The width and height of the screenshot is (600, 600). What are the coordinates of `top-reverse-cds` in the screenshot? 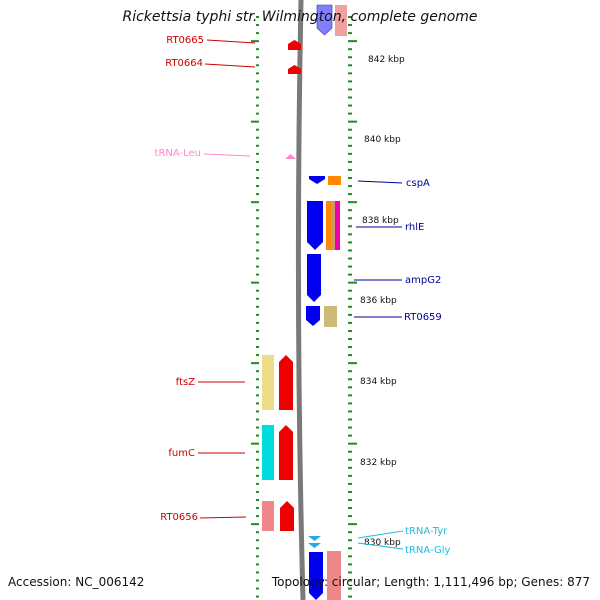 It's located at (324, 20).